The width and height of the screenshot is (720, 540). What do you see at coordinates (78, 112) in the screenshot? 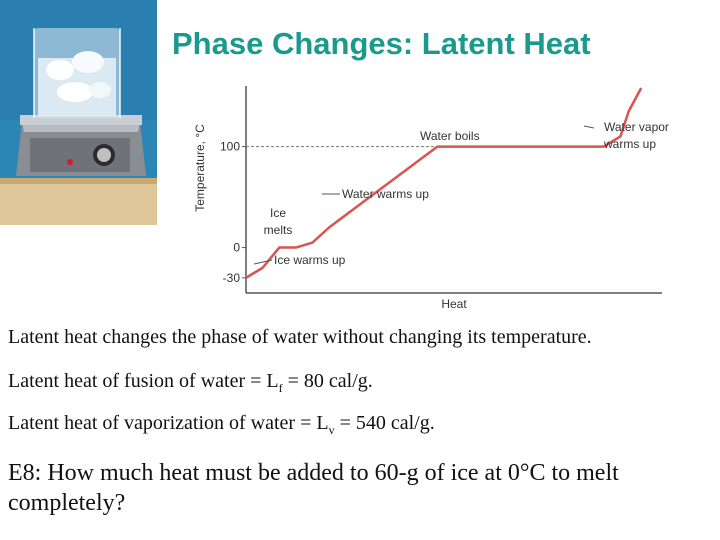
I see `hot-plate-beaker-photo` at bounding box center [78, 112].